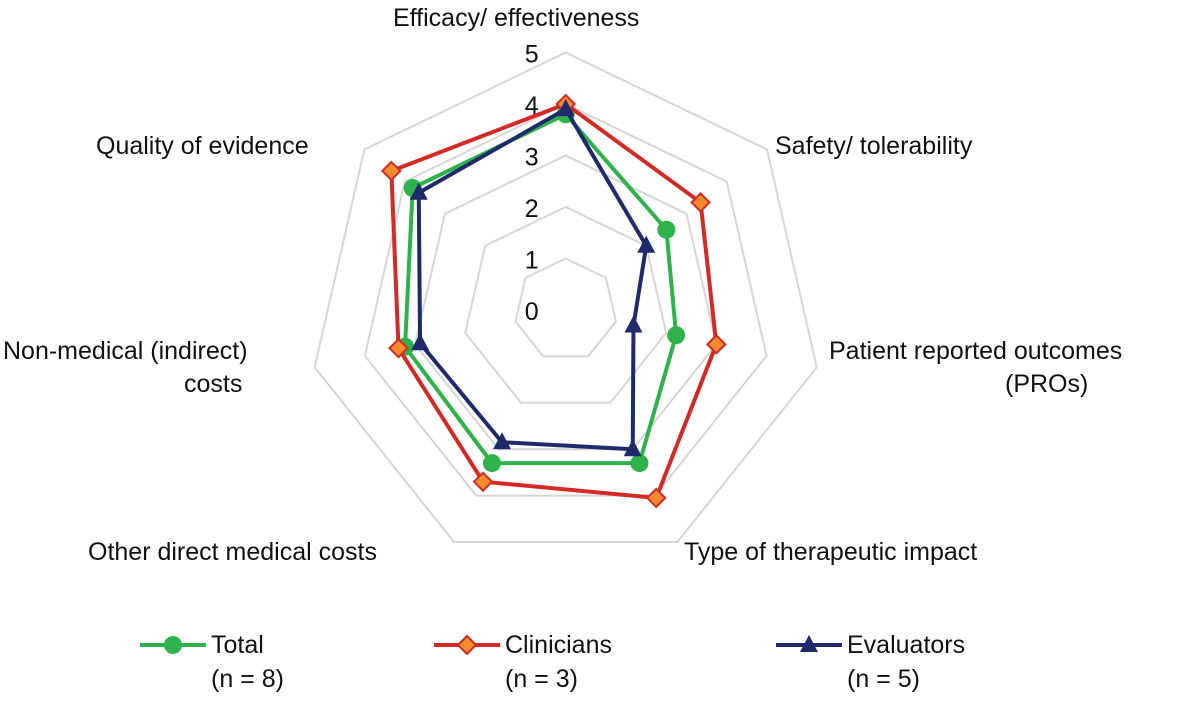  Describe the element at coordinates (247, 679) in the screenshot. I see `legend-total-n: (n = 8)` at that location.